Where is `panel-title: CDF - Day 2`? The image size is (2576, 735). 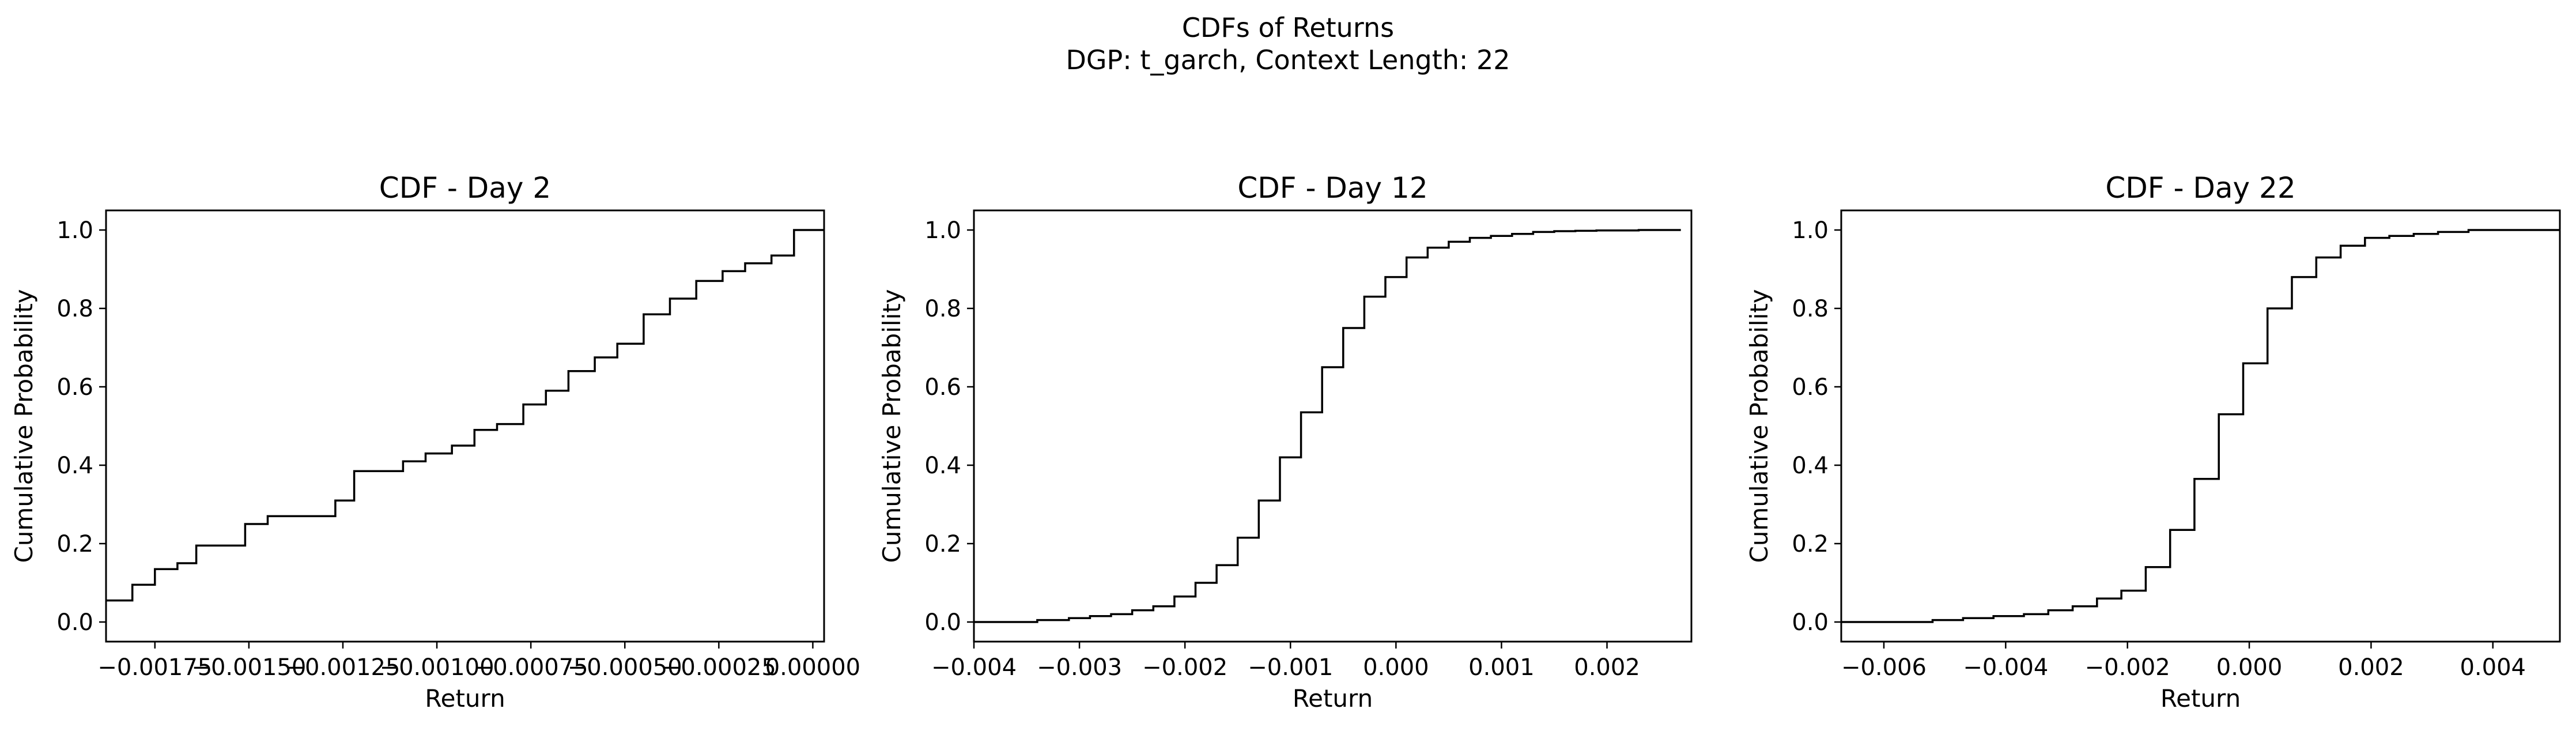 panel-title: CDF - Day 2 is located at coordinates (465, 188).